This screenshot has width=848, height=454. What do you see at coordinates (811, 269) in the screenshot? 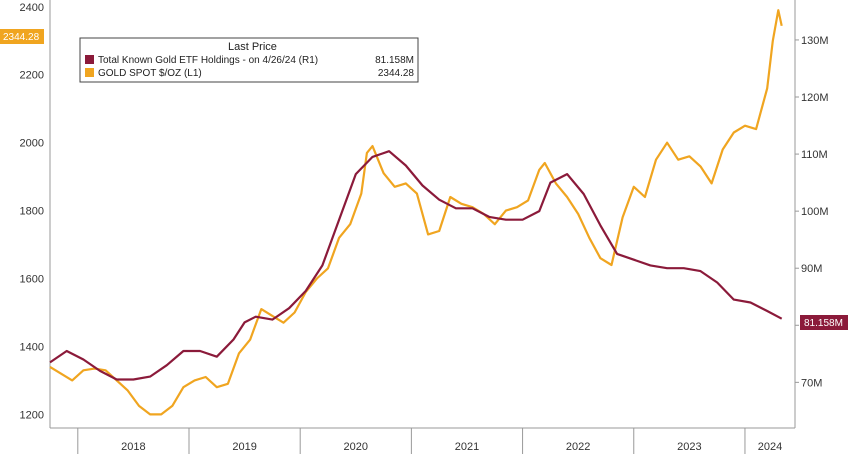
I see `right-tick-label: 90M` at bounding box center [811, 269].